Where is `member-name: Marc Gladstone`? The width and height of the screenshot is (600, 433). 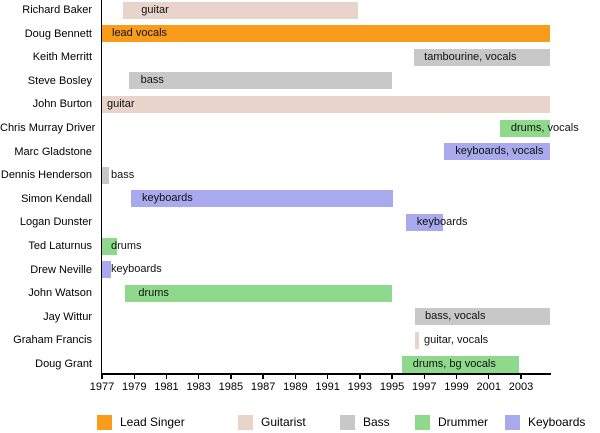
member-name: Marc Gladstone is located at coordinates (53, 151).